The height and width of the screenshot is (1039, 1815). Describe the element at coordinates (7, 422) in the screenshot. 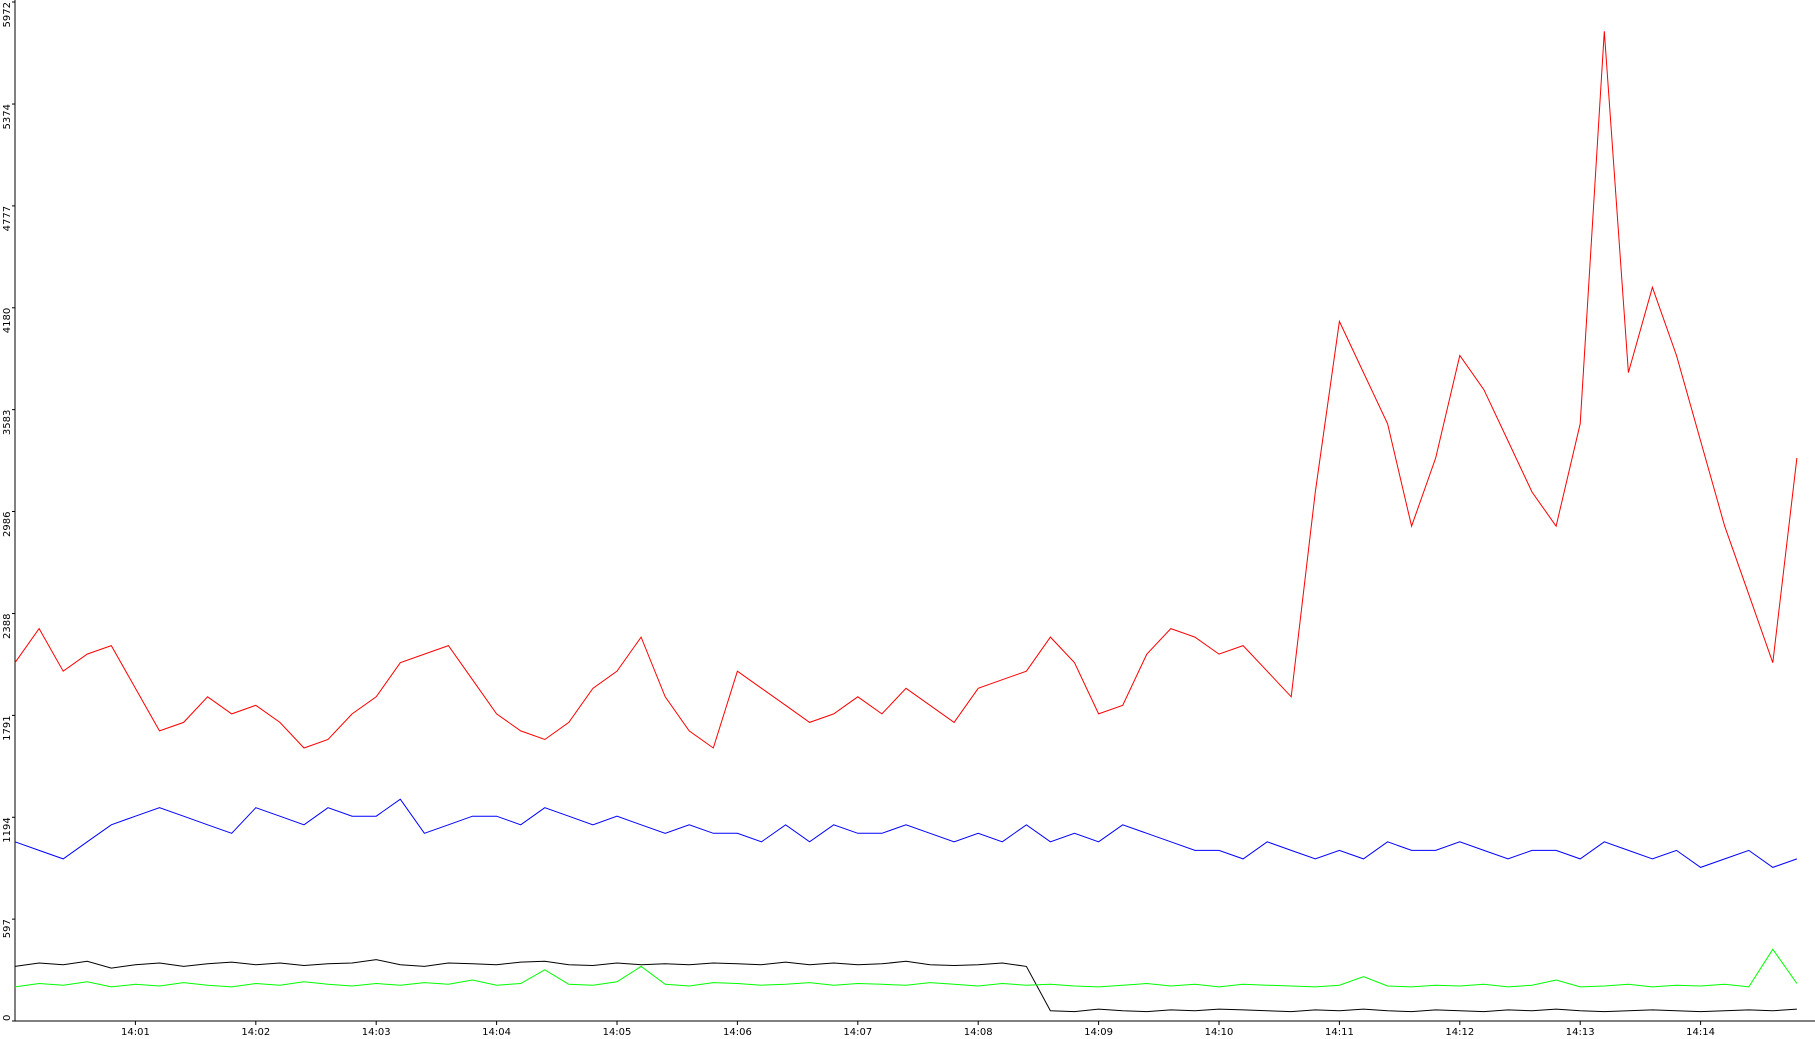

I see `y-tick-label: 3583` at that location.